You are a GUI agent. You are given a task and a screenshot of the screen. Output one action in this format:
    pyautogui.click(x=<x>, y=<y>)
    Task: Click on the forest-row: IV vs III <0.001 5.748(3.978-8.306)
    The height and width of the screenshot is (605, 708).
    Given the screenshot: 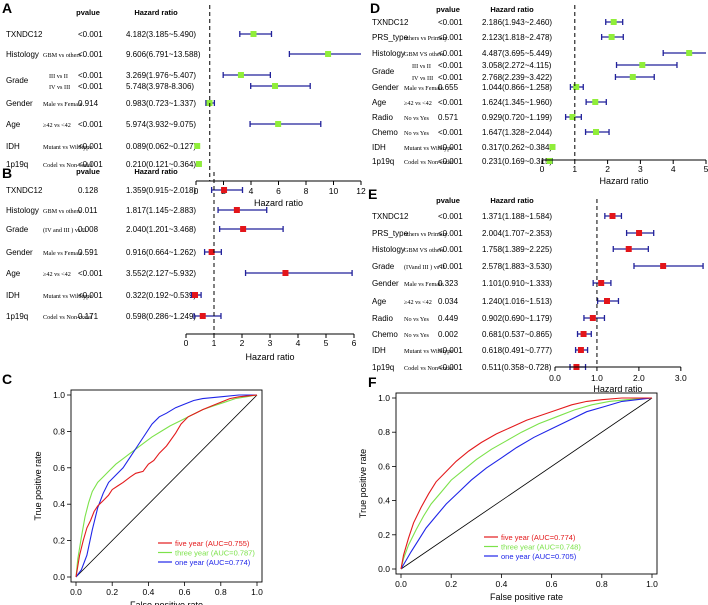 What is the action you would take?
    pyautogui.click(x=180, y=86)
    